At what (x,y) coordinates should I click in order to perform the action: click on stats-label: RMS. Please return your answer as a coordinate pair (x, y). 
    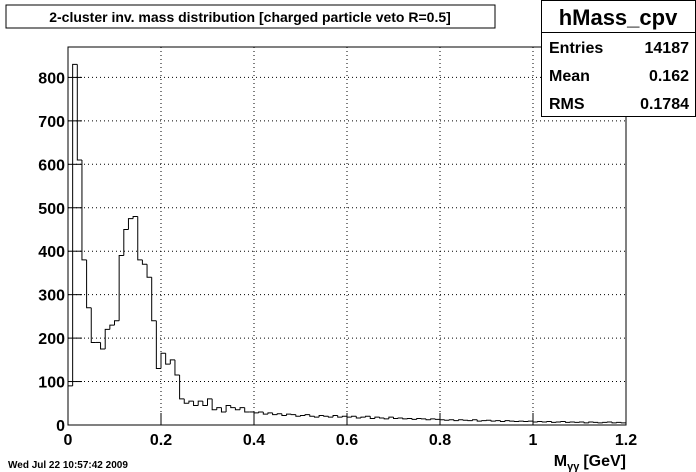
    Looking at the image, I should click on (567, 104).